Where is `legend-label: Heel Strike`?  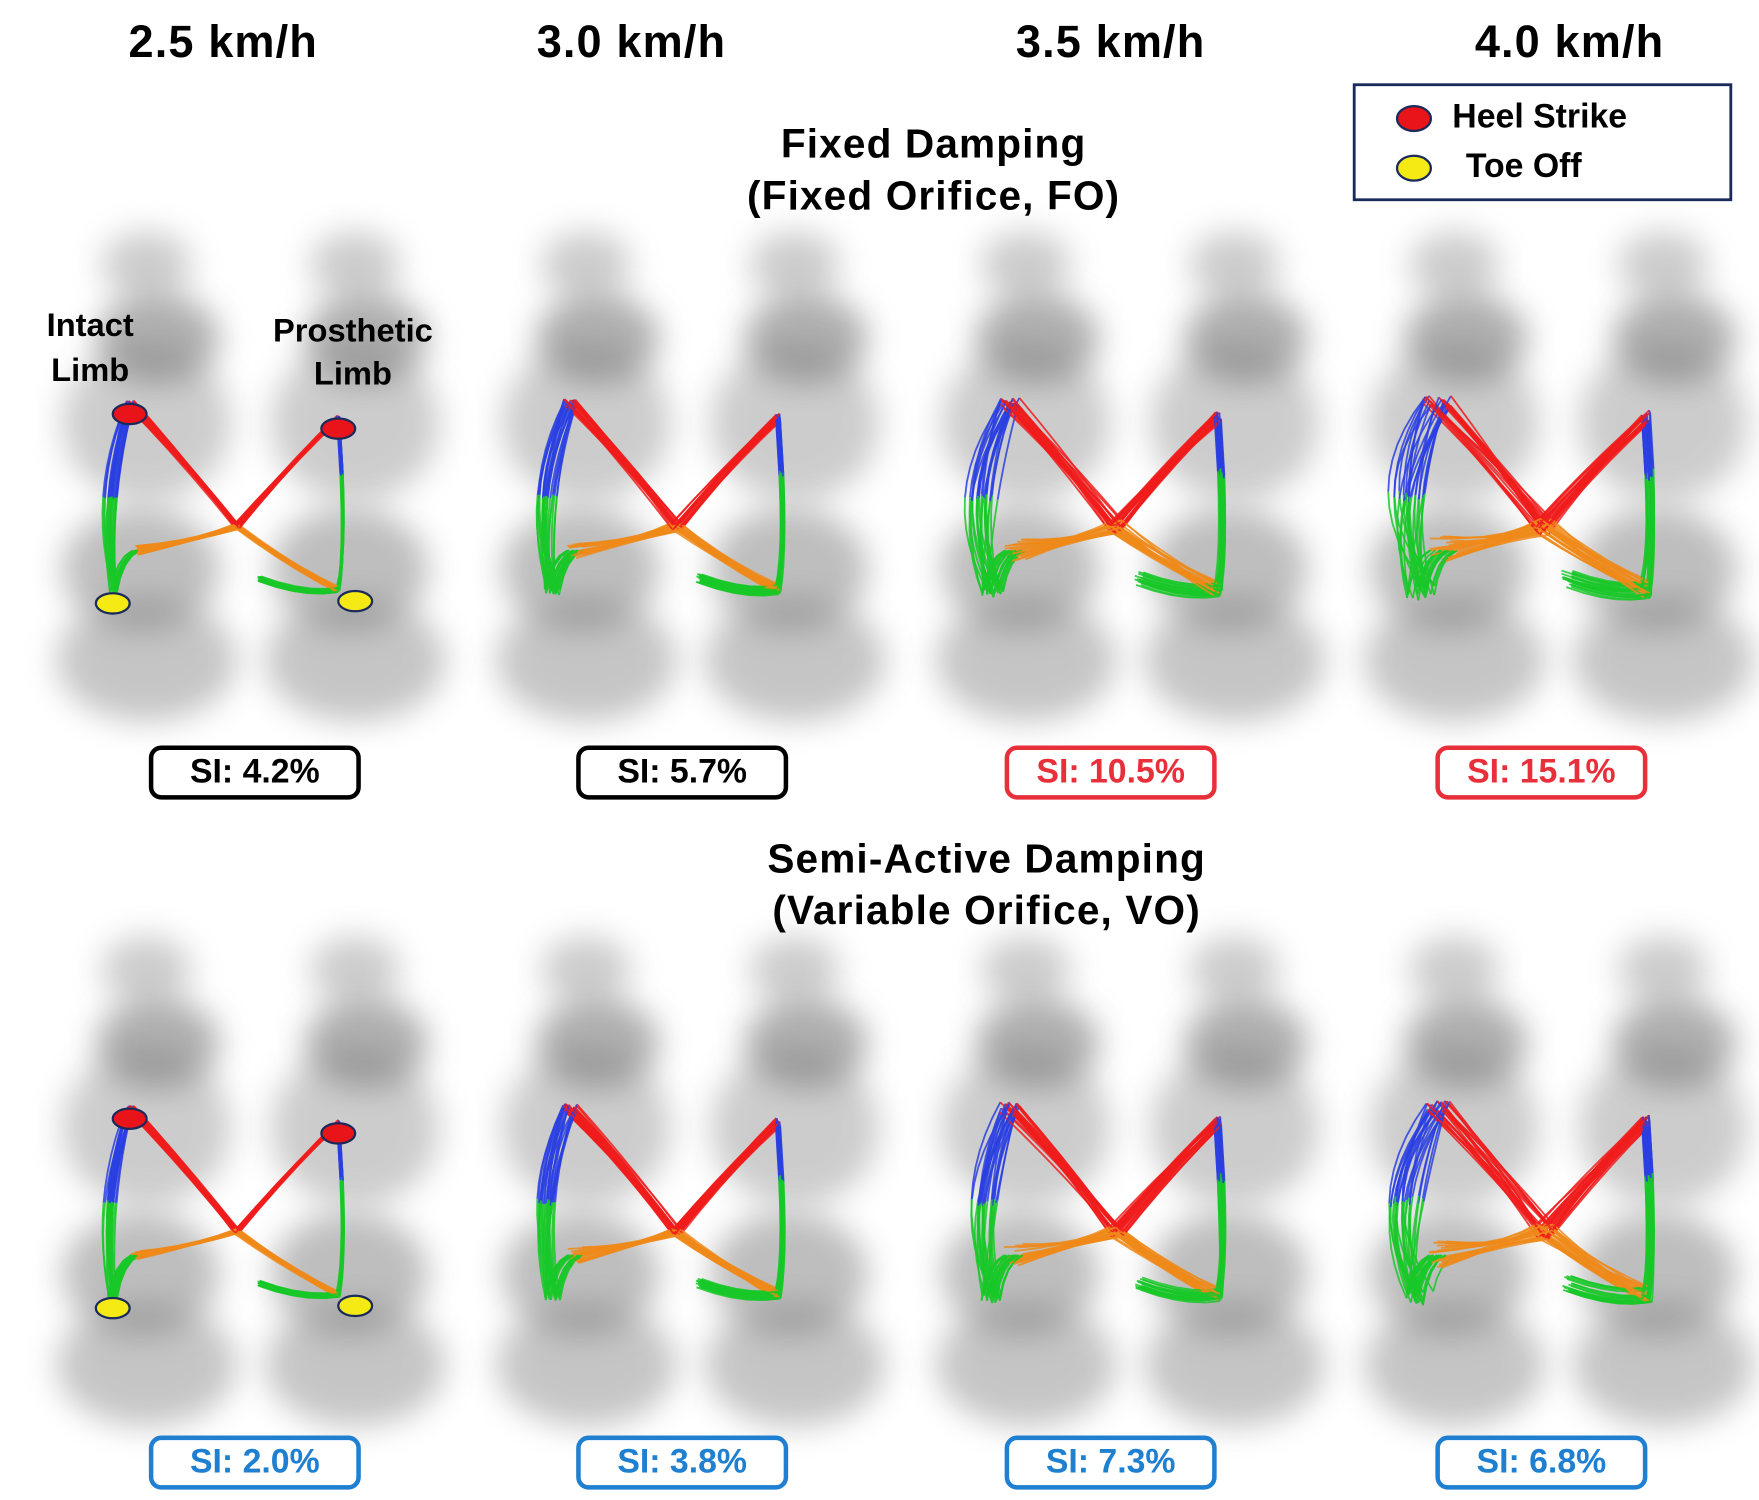
legend-label: Heel Strike is located at coordinates (1539, 117).